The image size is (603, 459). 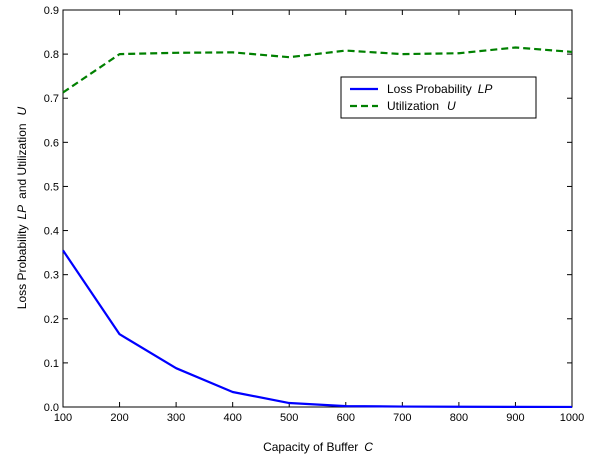 What do you see at coordinates (51, 11) in the screenshot?
I see `y-tick-label: 0.9` at bounding box center [51, 11].